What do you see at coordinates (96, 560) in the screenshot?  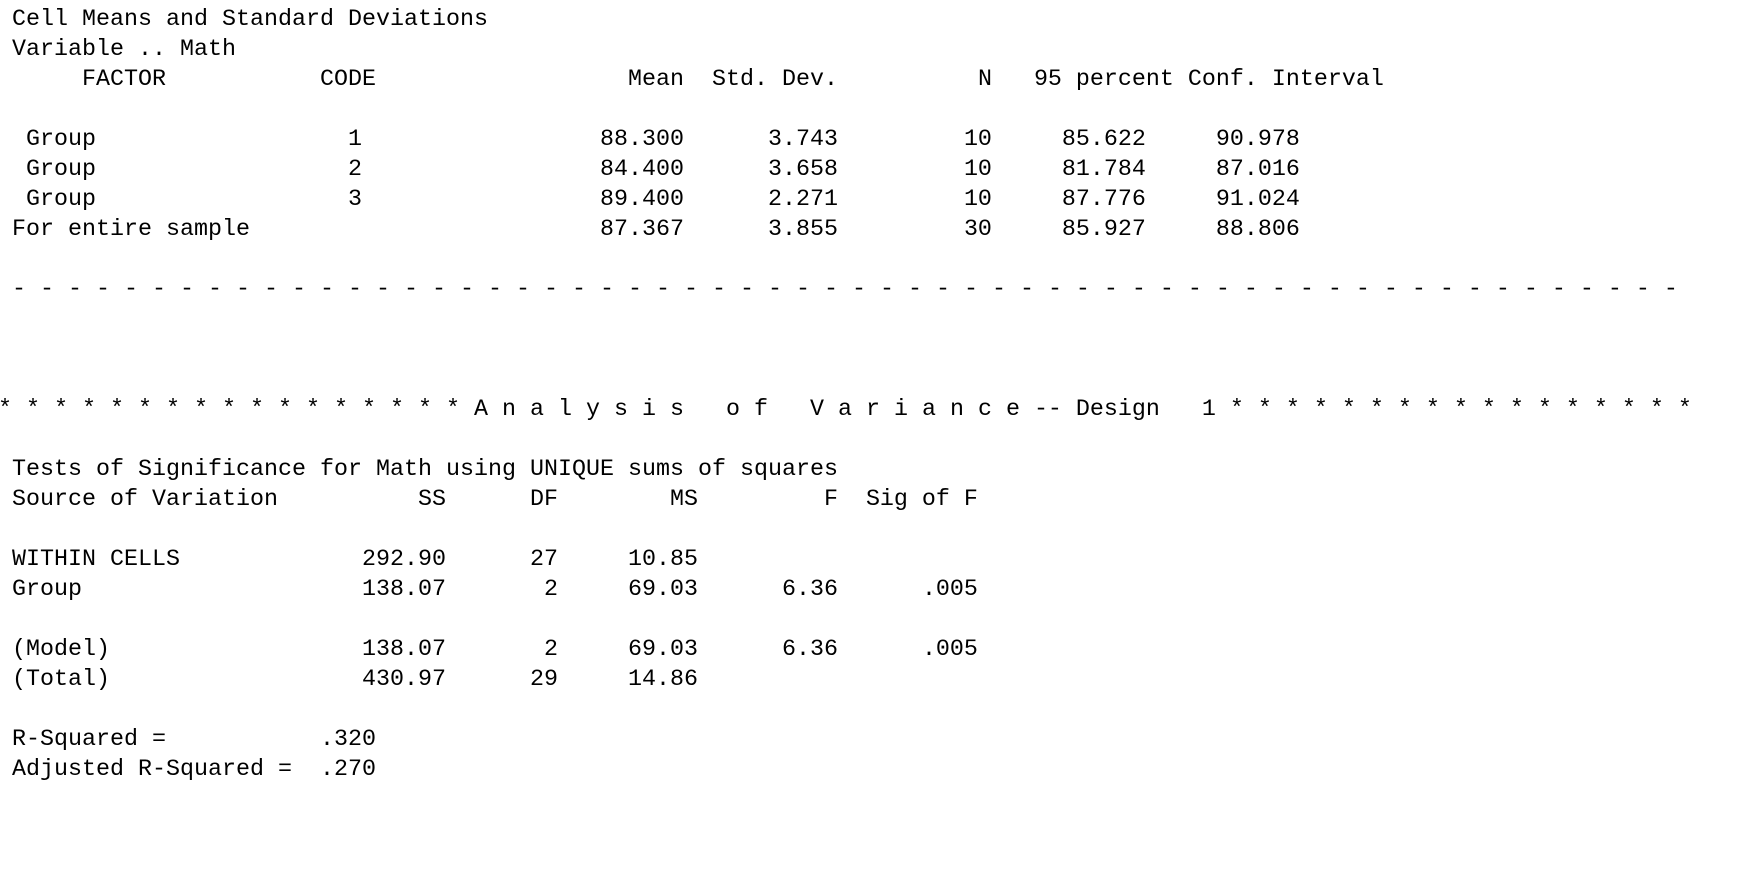 I see `source-cell: WITHIN CELLS` at bounding box center [96, 560].